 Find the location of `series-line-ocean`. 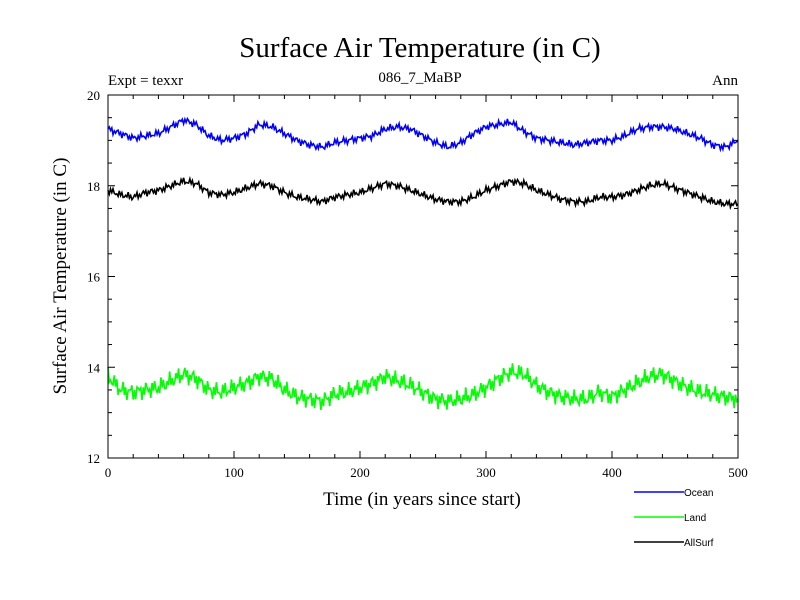

series-line-ocean is located at coordinates (423, 134).